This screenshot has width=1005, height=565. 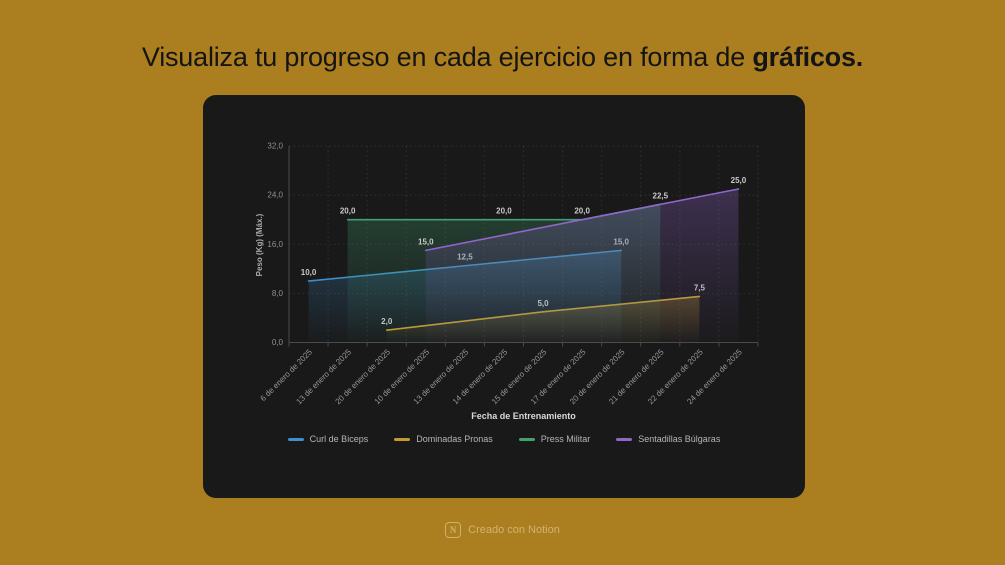 I want to click on legend-label: Curl de Biceps, so click(x=339, y=439).